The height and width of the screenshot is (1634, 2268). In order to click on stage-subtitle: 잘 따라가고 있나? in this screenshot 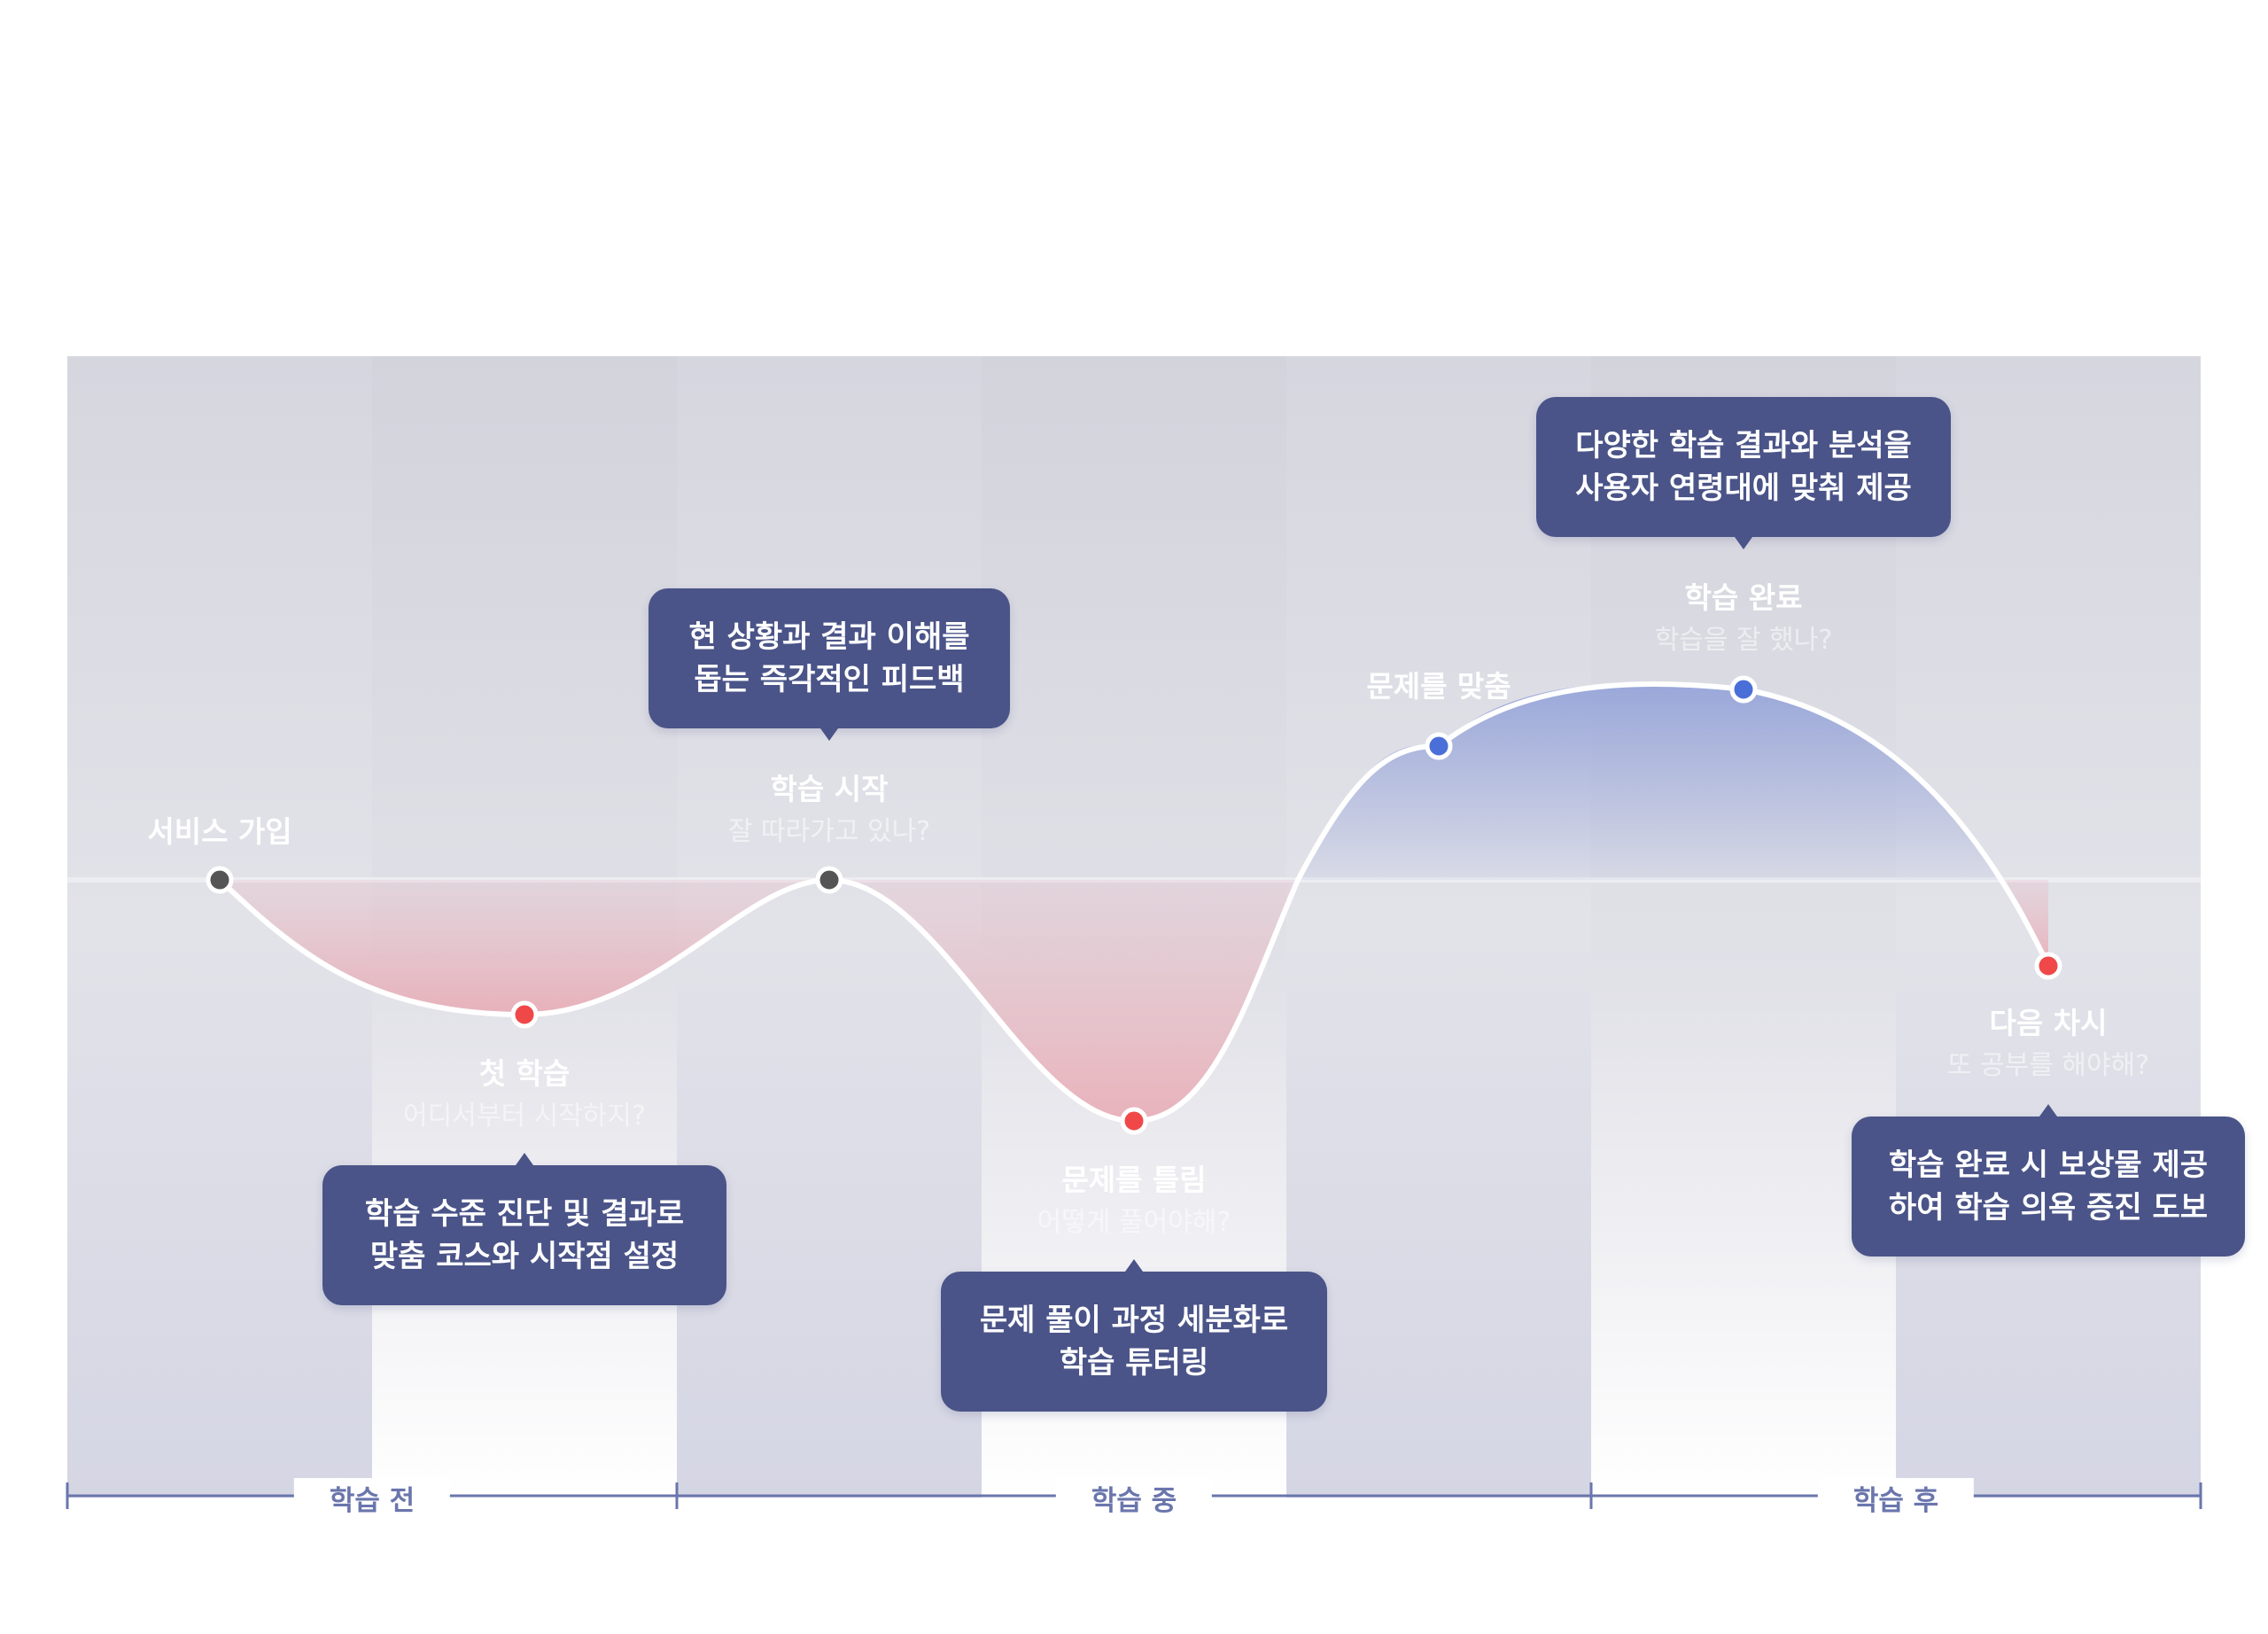, I will do `click(829, 831)`.